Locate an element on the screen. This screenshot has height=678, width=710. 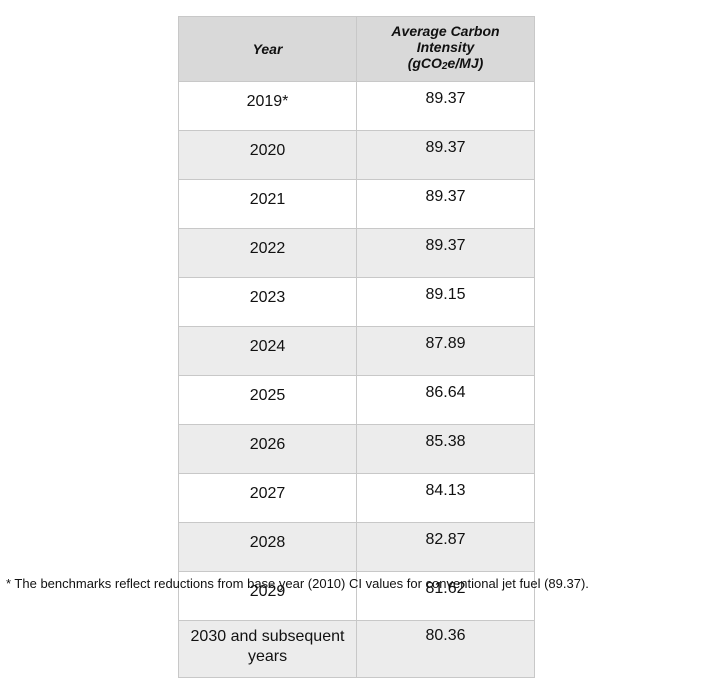
header-ci-units: (gCO2e/MJ) is located at coordinates (445, 63).